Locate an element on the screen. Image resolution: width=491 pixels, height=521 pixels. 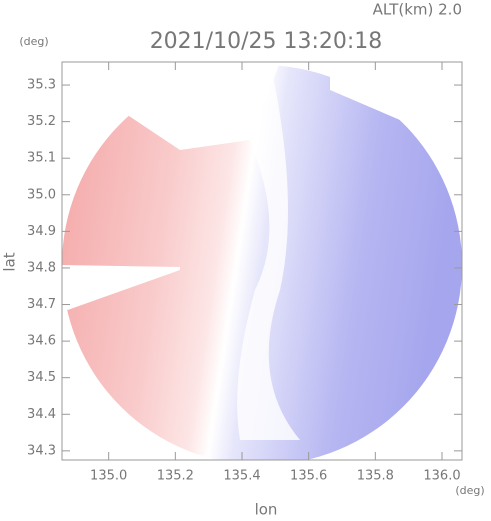
y-tick-label: 35.0 is located at coordinates (41, 194).